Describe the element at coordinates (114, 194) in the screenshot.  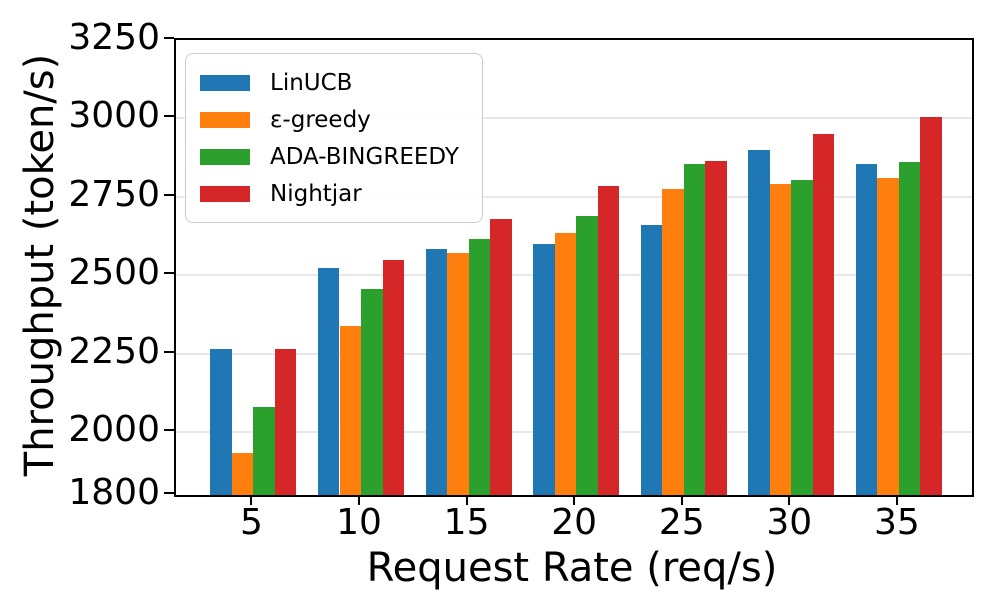
I see `y-tick-label-2750: 2750` at that location.